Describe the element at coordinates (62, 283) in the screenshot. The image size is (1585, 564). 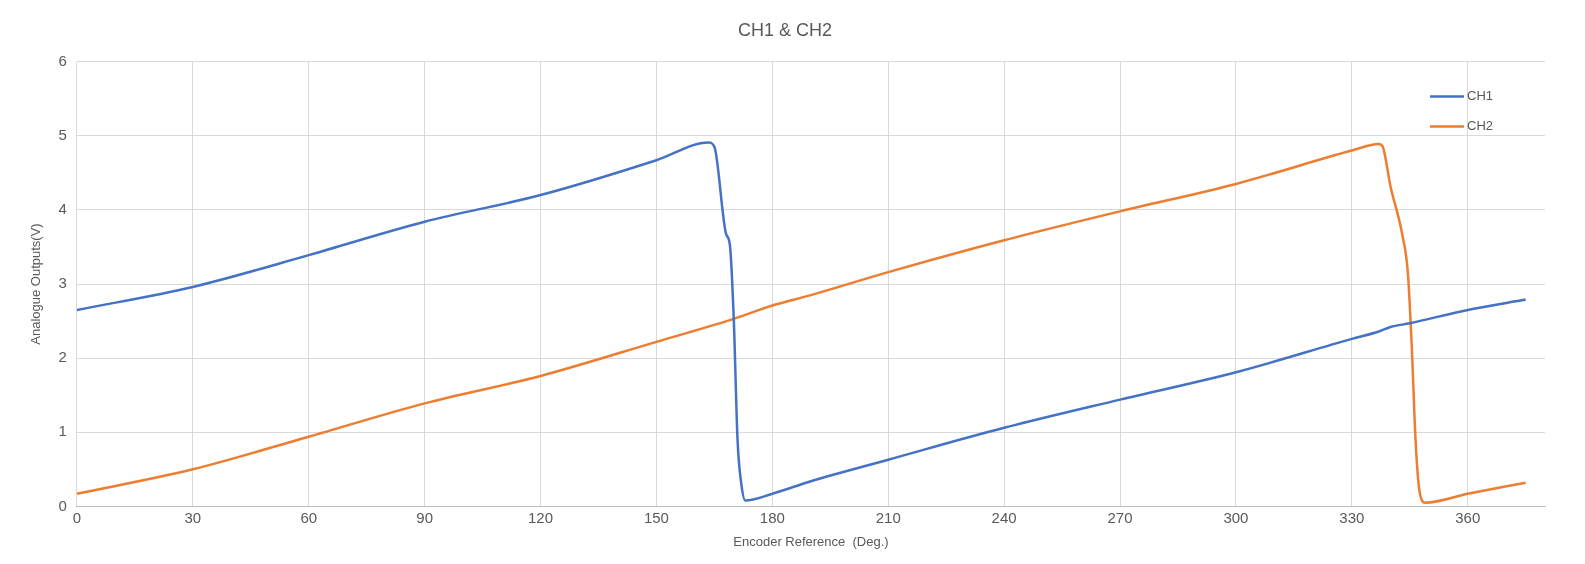
I see `y-tick-label: 3` at that location.